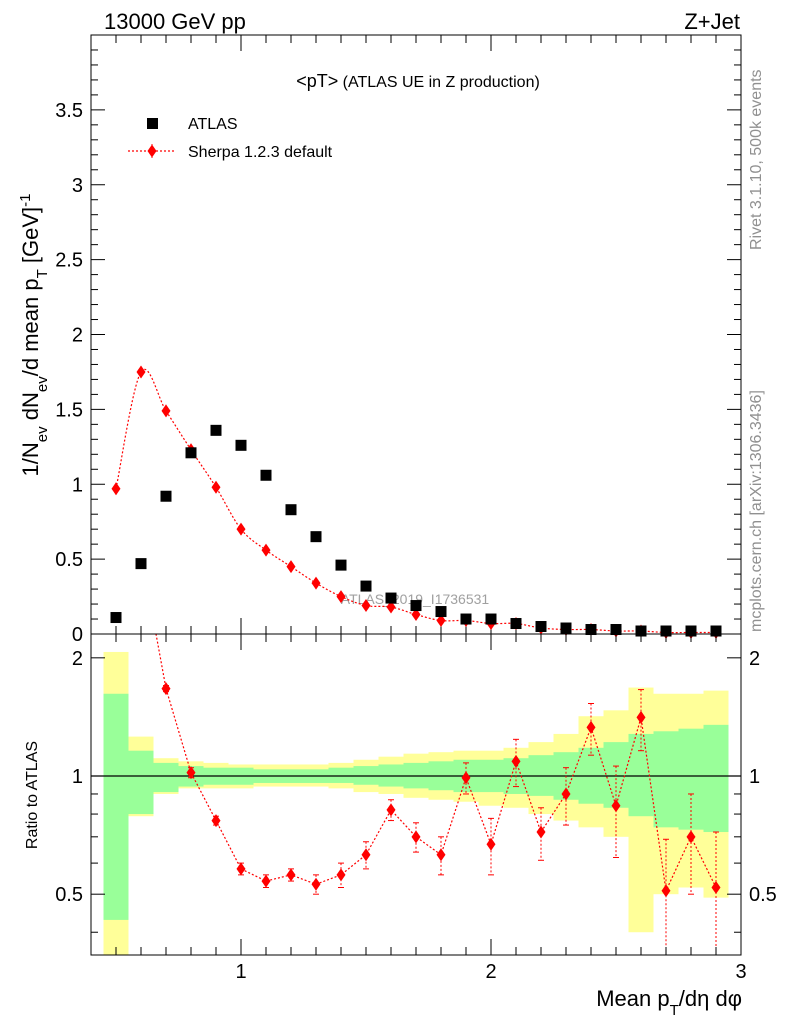 This screenshot has height=1024, width=786. What do you see at coordinates (240, 972) in the screenshot?
I see `ratio-x-tick-label: 1` at bounding box center [240, 972].